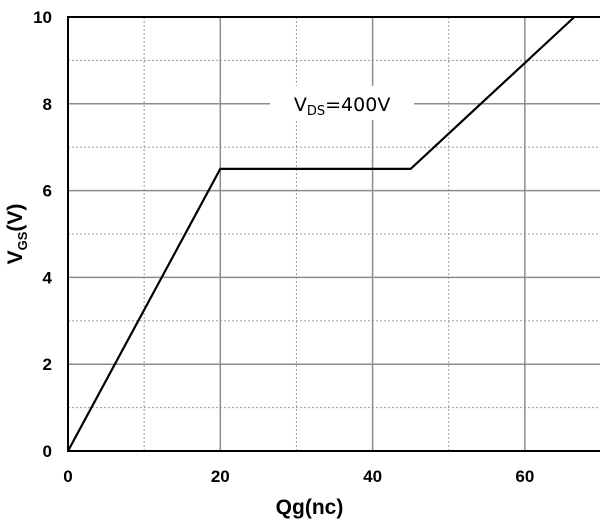 This screenshot has height=521, width=600. What do you see at coordinates (47, 364) in the screenshot?
I see `y-tick-label: 2` at bounding box center [47, 364].